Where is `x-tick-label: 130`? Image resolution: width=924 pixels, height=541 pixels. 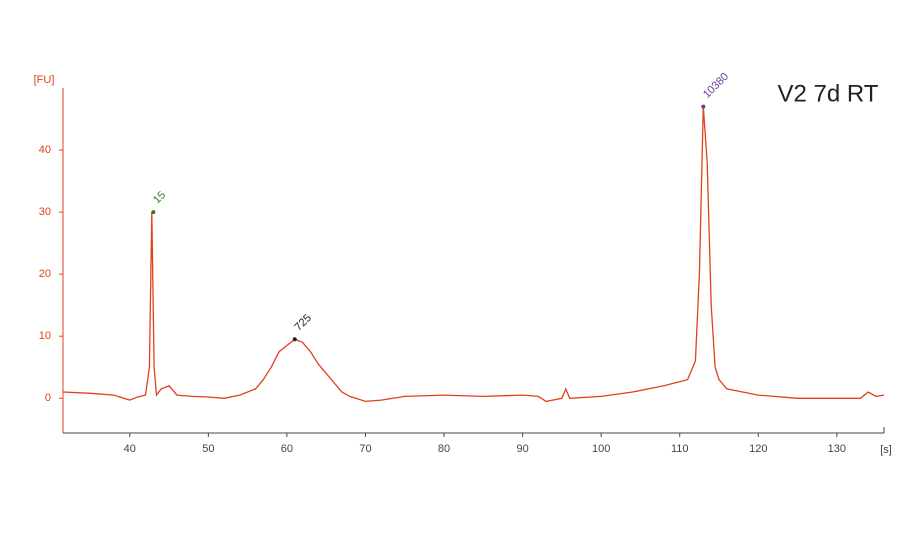
x-tick-label: 130 is located at coordinates (837, 449).